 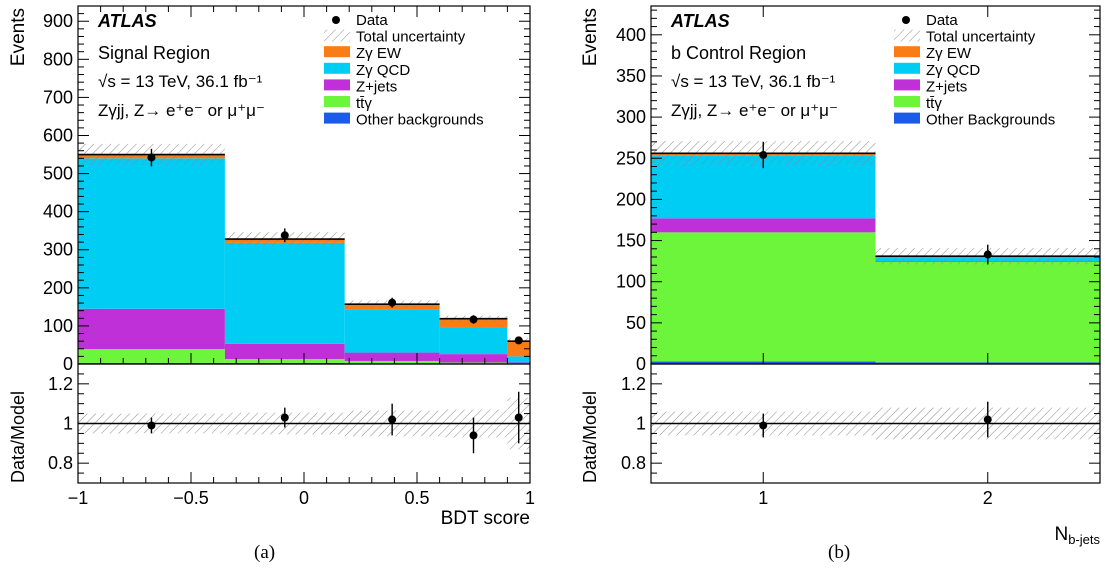 I want to click on legend-b-totaluncertainty-label: Total uncertainty, so click(x=981, y=37).